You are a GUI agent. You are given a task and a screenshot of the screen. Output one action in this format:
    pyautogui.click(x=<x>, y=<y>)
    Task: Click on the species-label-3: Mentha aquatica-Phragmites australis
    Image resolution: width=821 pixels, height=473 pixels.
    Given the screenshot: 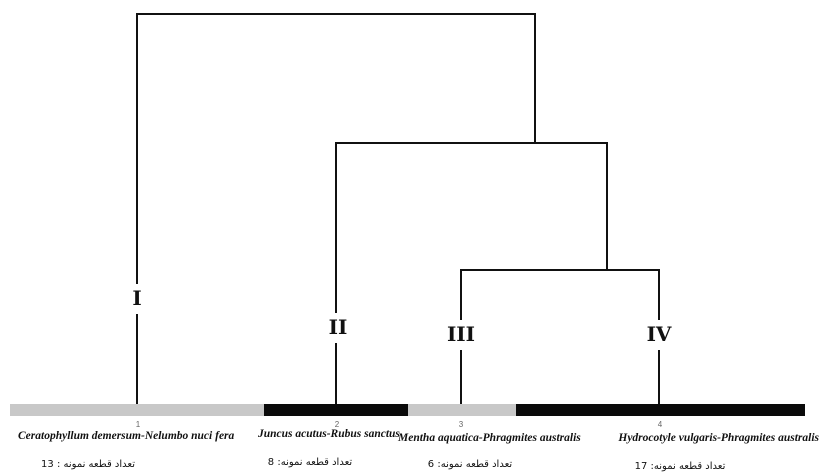 What is the action you would take?
    pyautogui.click(x=489, y=438)
    